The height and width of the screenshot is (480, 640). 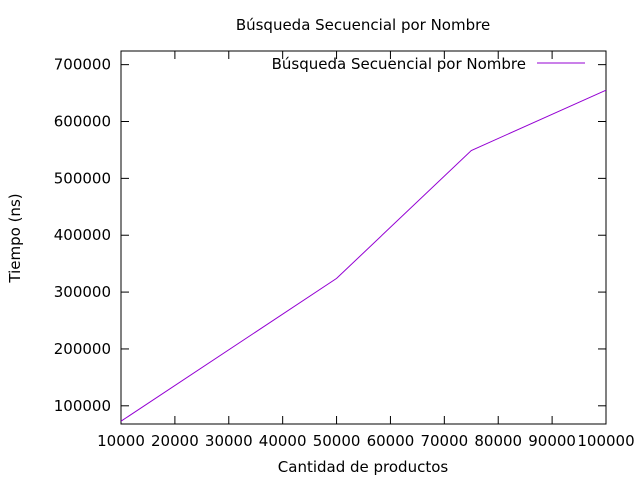 What do you see at coordinates (82, 349) in the screenshot?
I see `y-tick-label-1: 200000` at bounding box center [82, 349].